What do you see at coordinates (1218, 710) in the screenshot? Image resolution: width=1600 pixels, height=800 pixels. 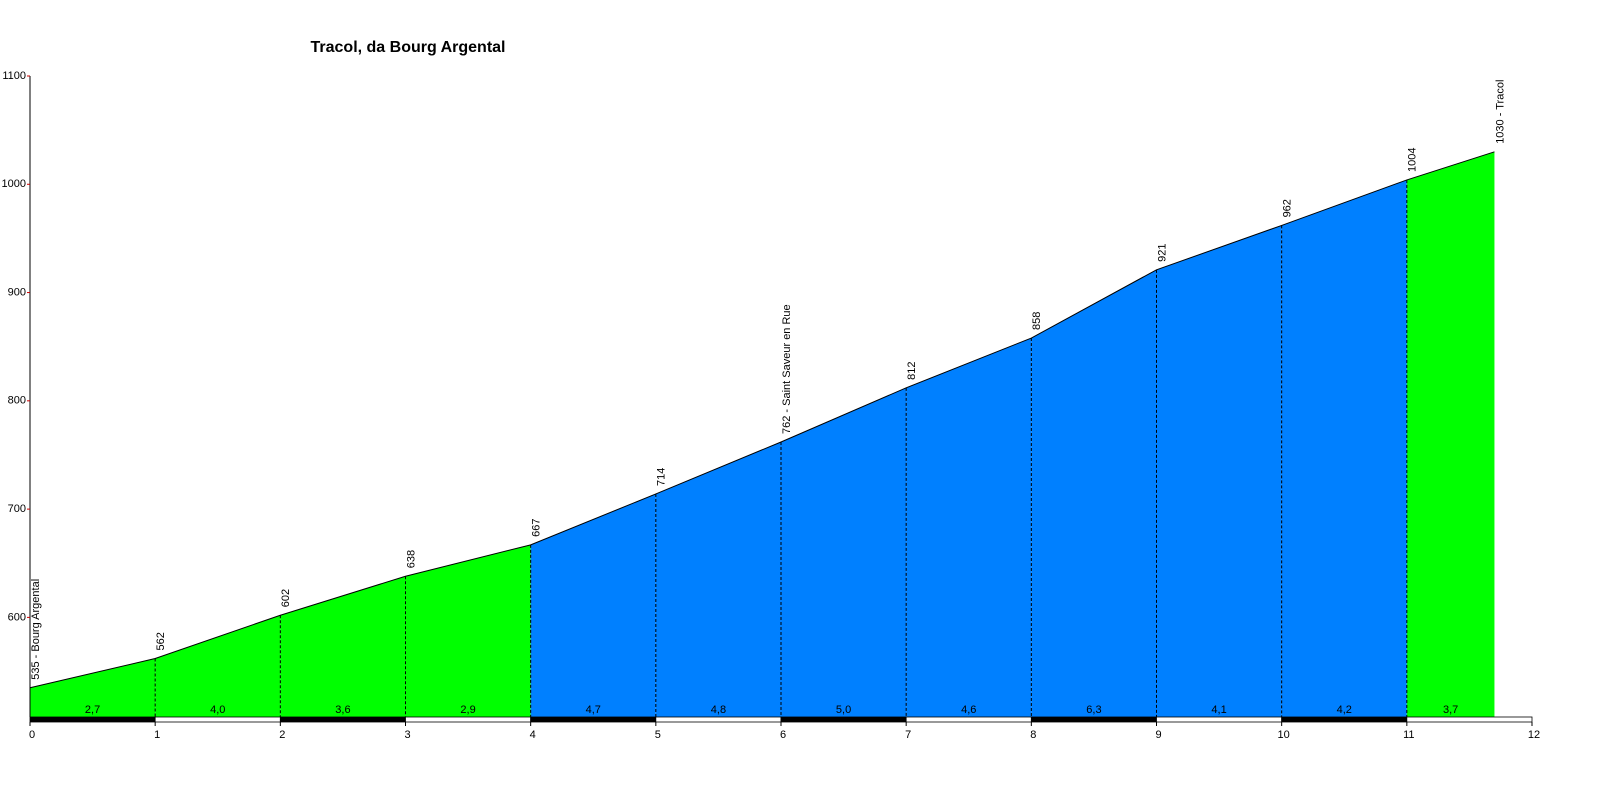 I see `gradient-label: 4,1` at bounding box center [1218, 710].